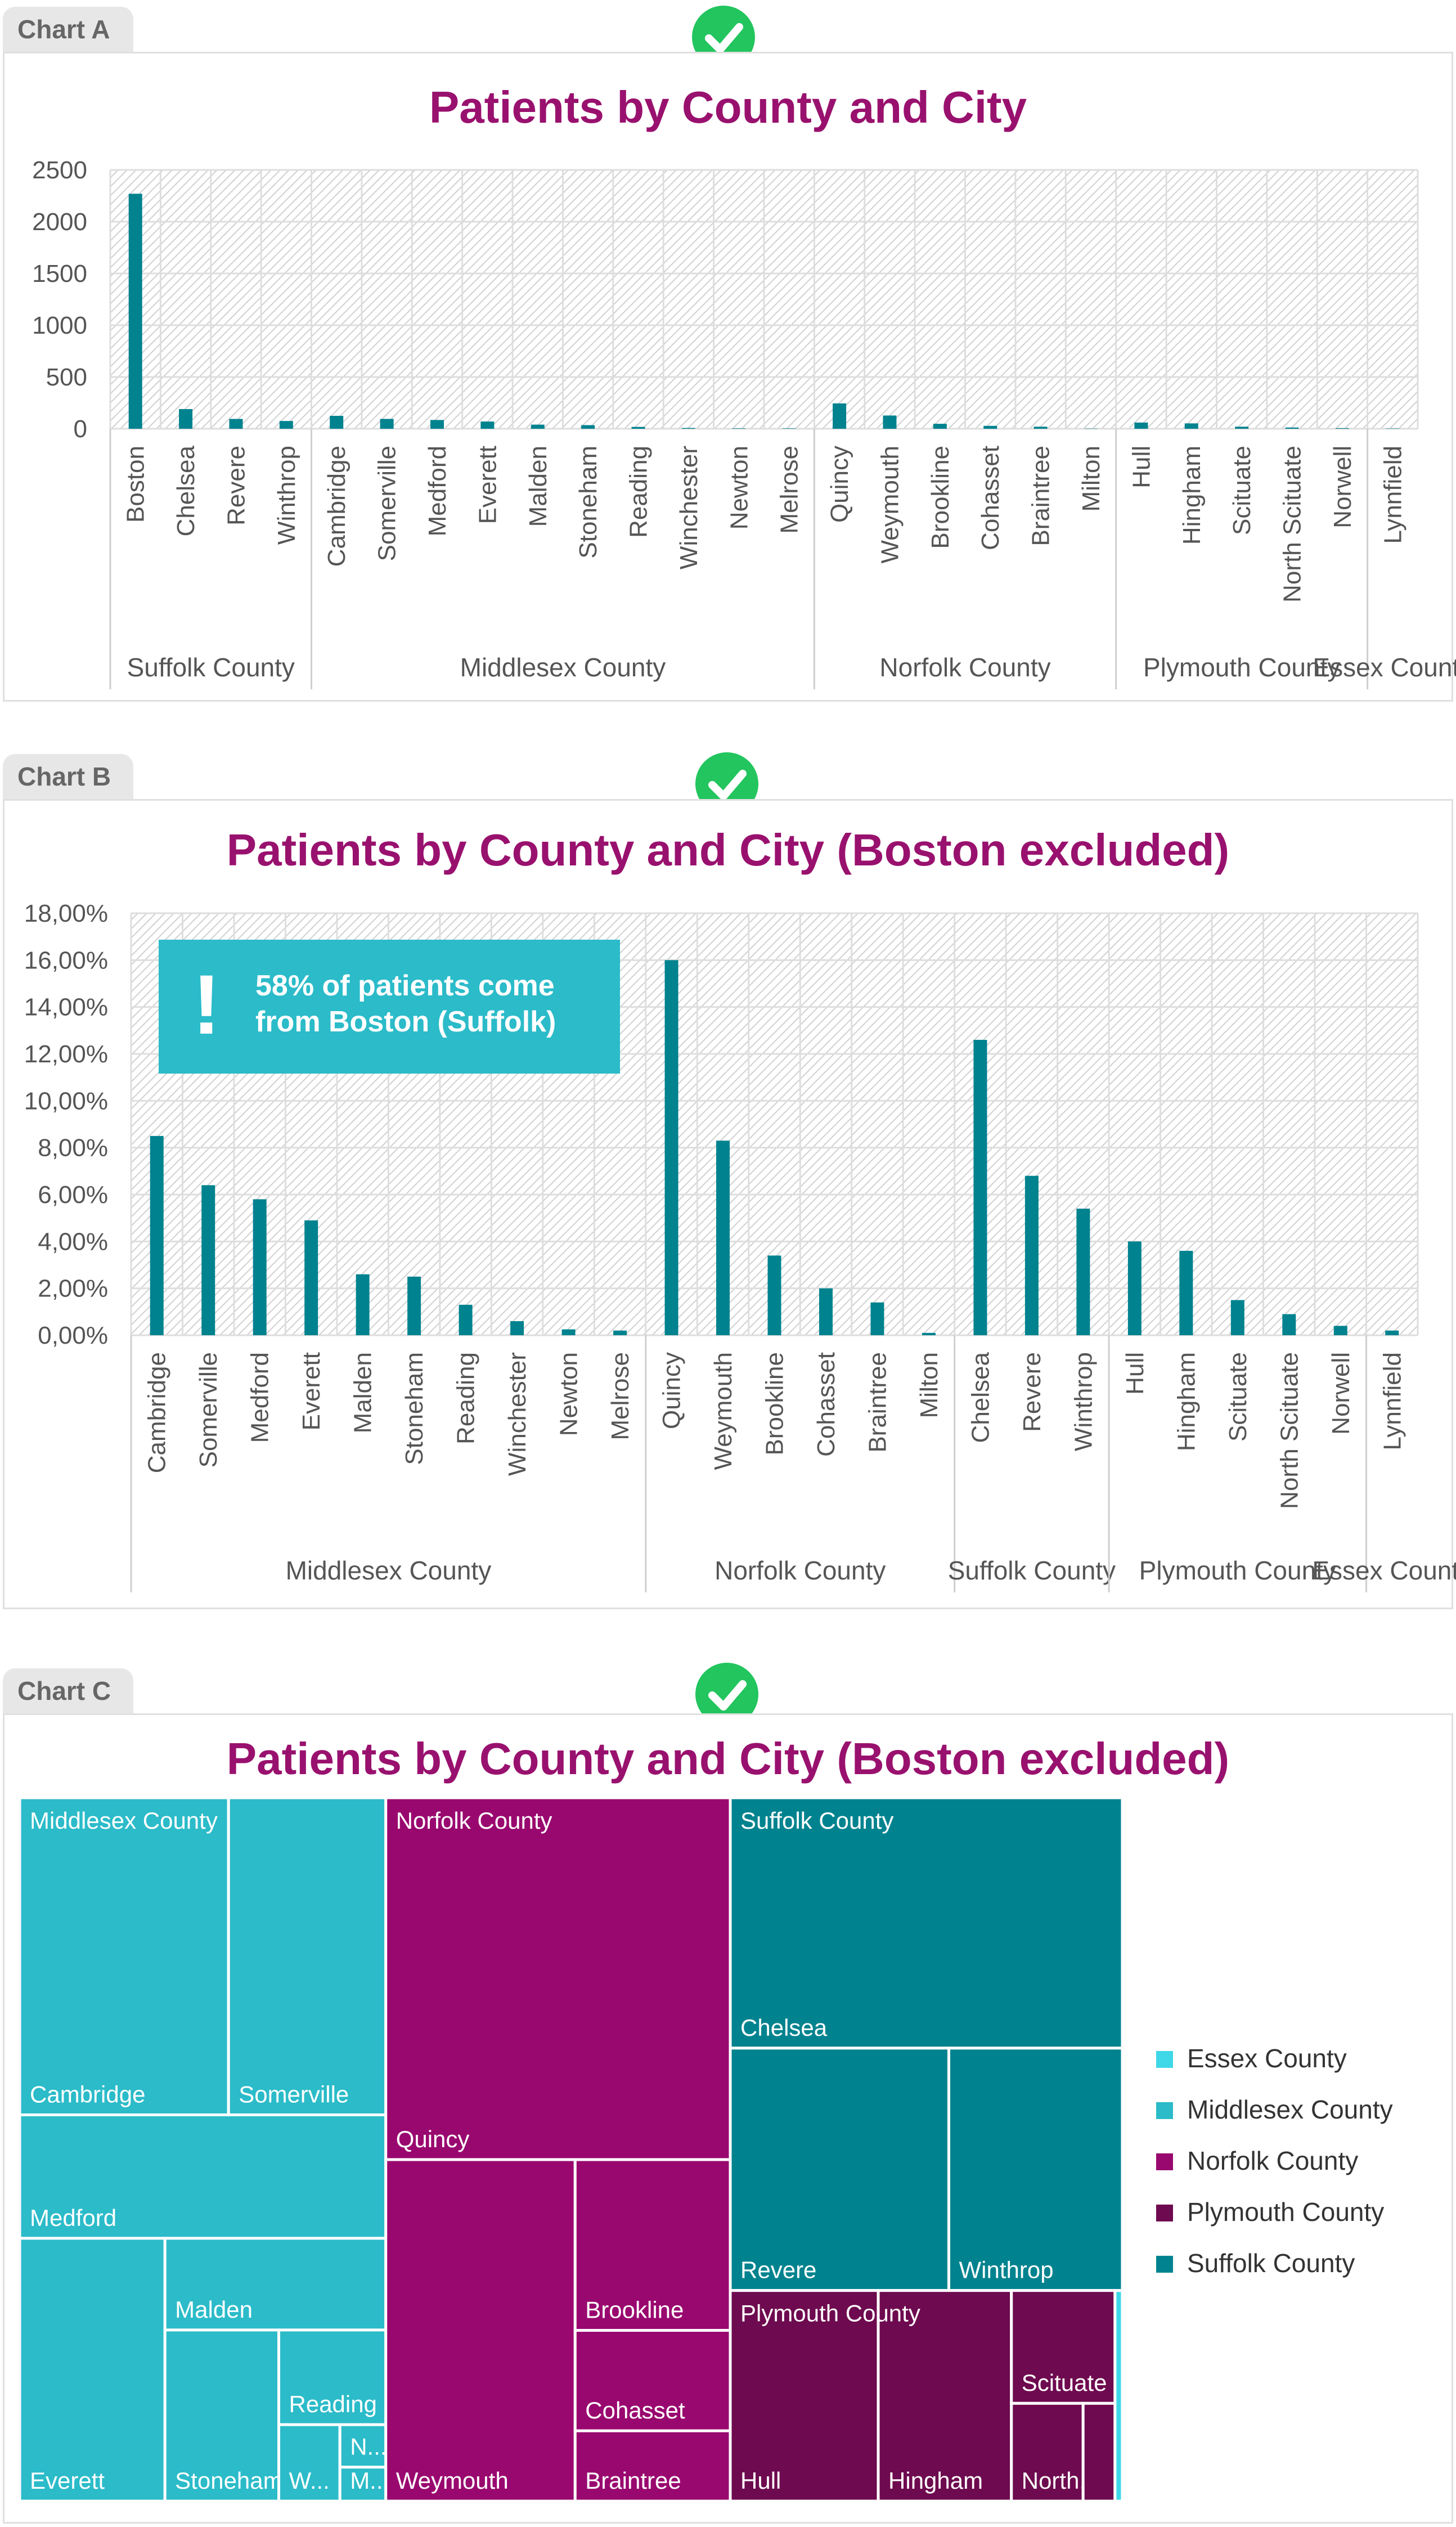  Describe the element at coordinates (839, 485) in the screenshot. I see `x-tick-label: Quincy` at that location.